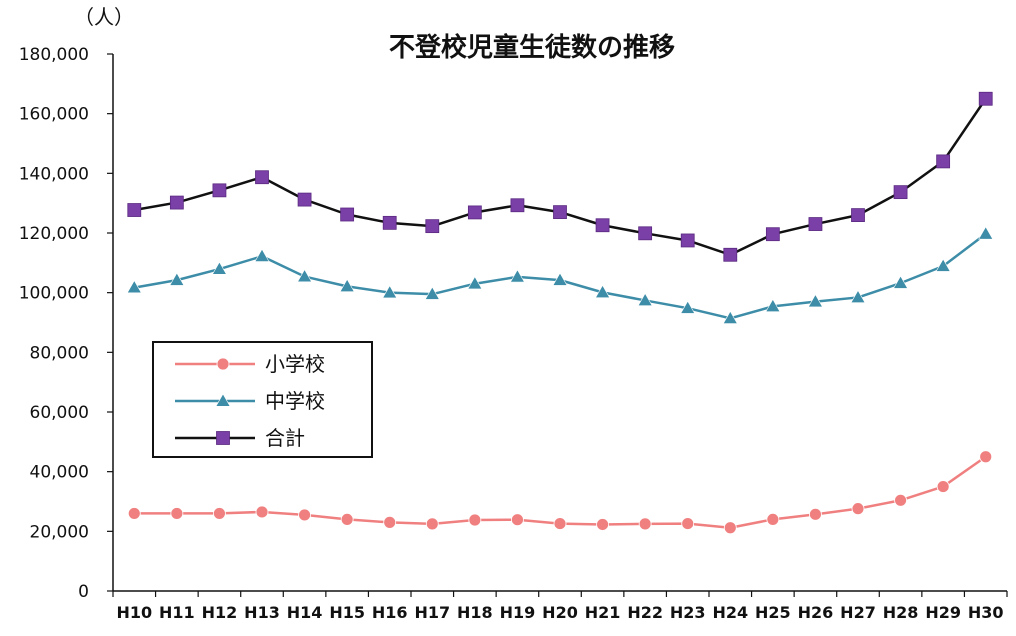 Image resolution: width=1016 pixels, height=636 pixels. What do you see at coordinates (134, 612) in the screenshot?
I see `x-tick-label: H10` at bounding box center [134, 612].